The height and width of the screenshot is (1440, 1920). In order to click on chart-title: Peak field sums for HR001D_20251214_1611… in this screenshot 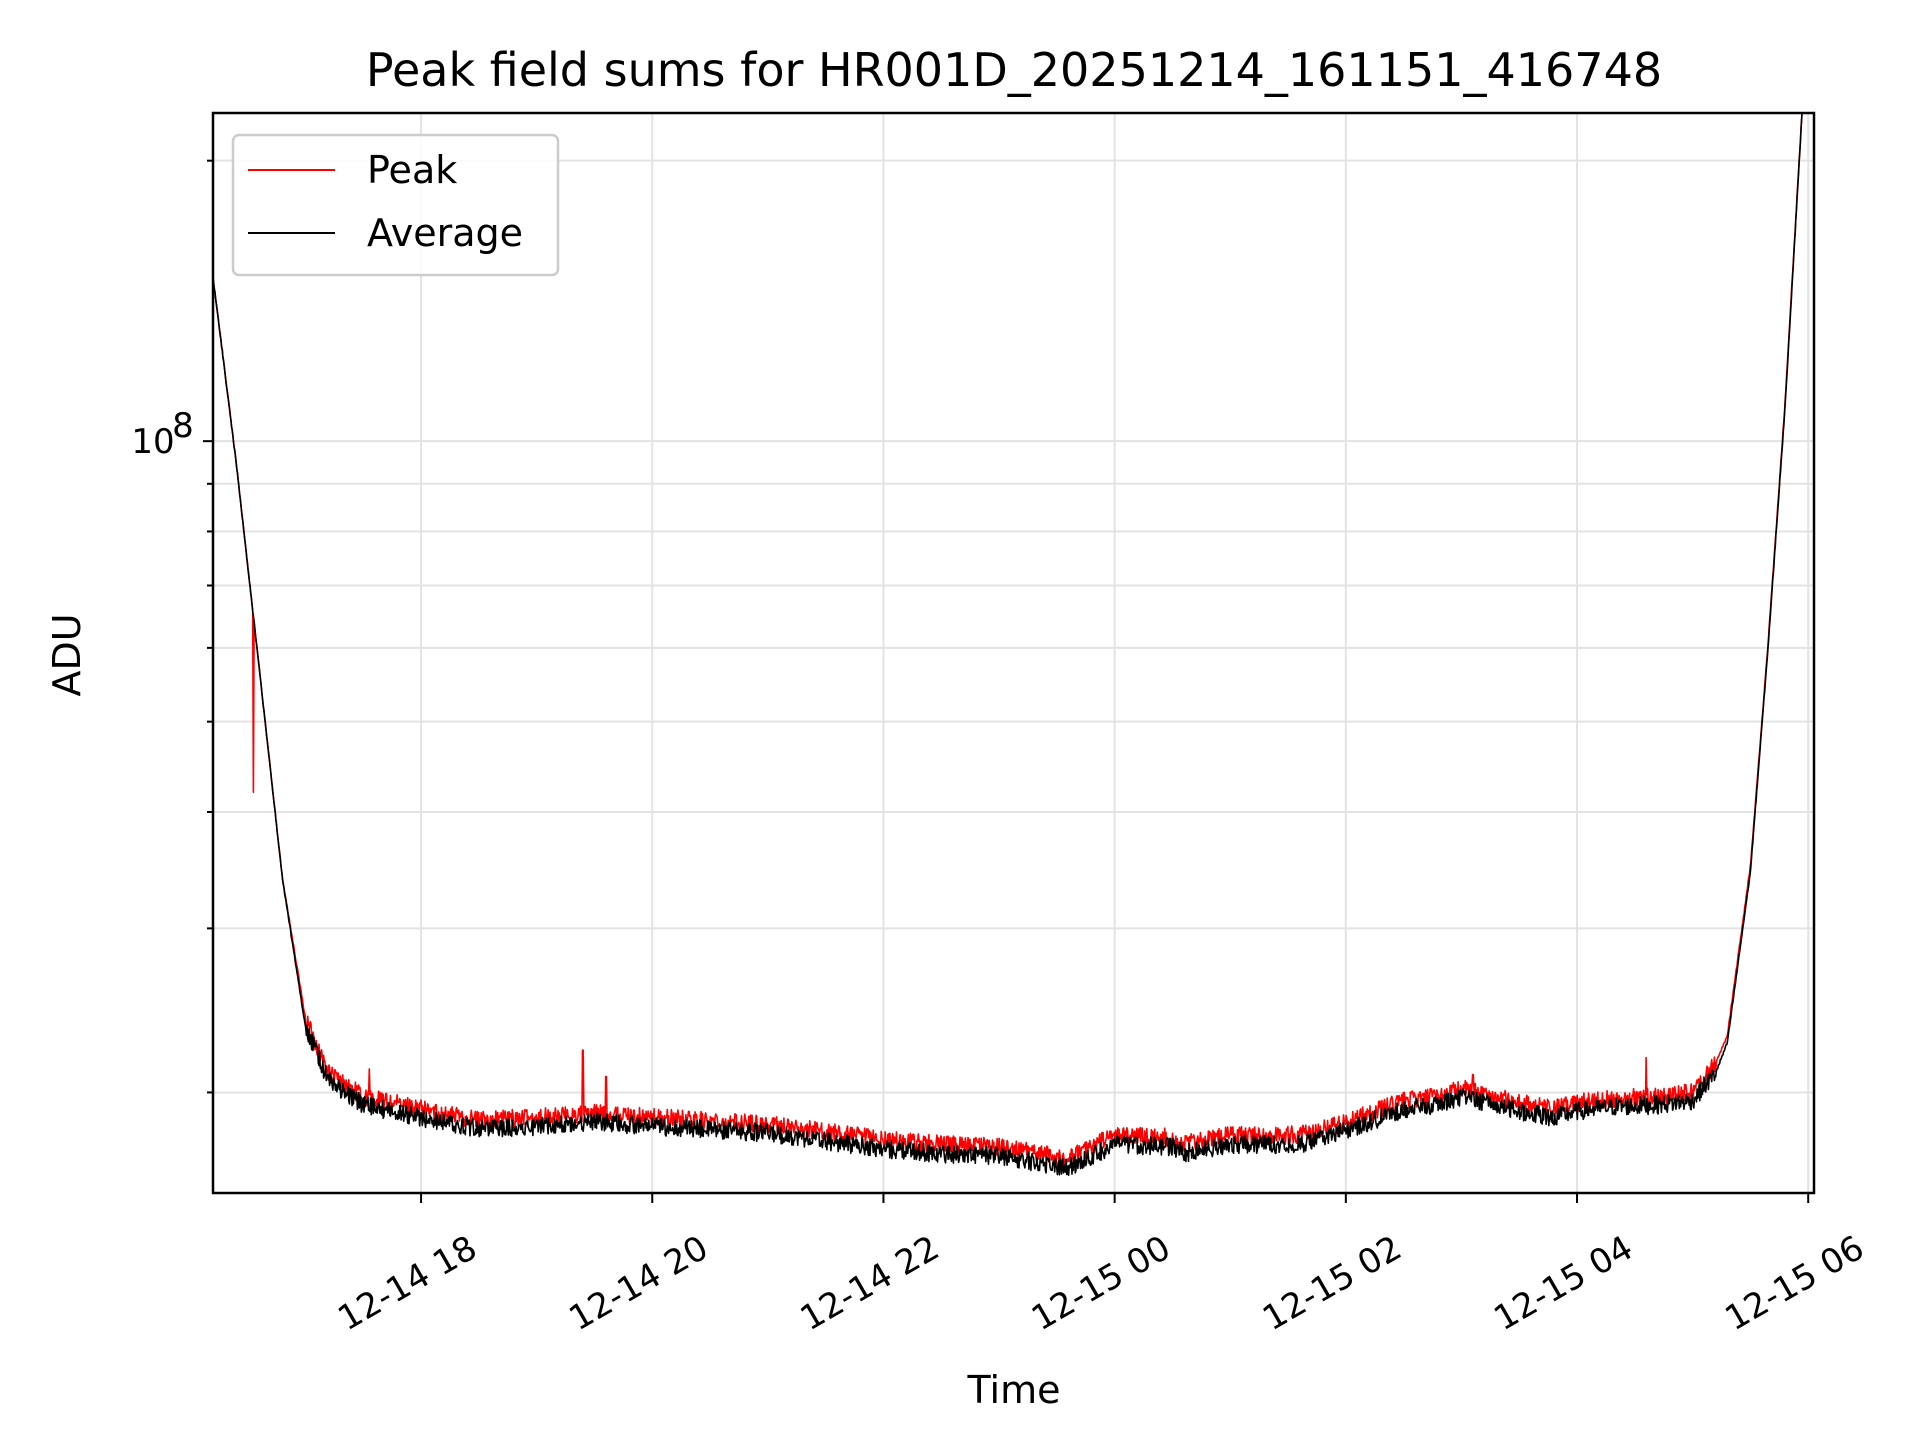, I will do `click(1014, 70)`.